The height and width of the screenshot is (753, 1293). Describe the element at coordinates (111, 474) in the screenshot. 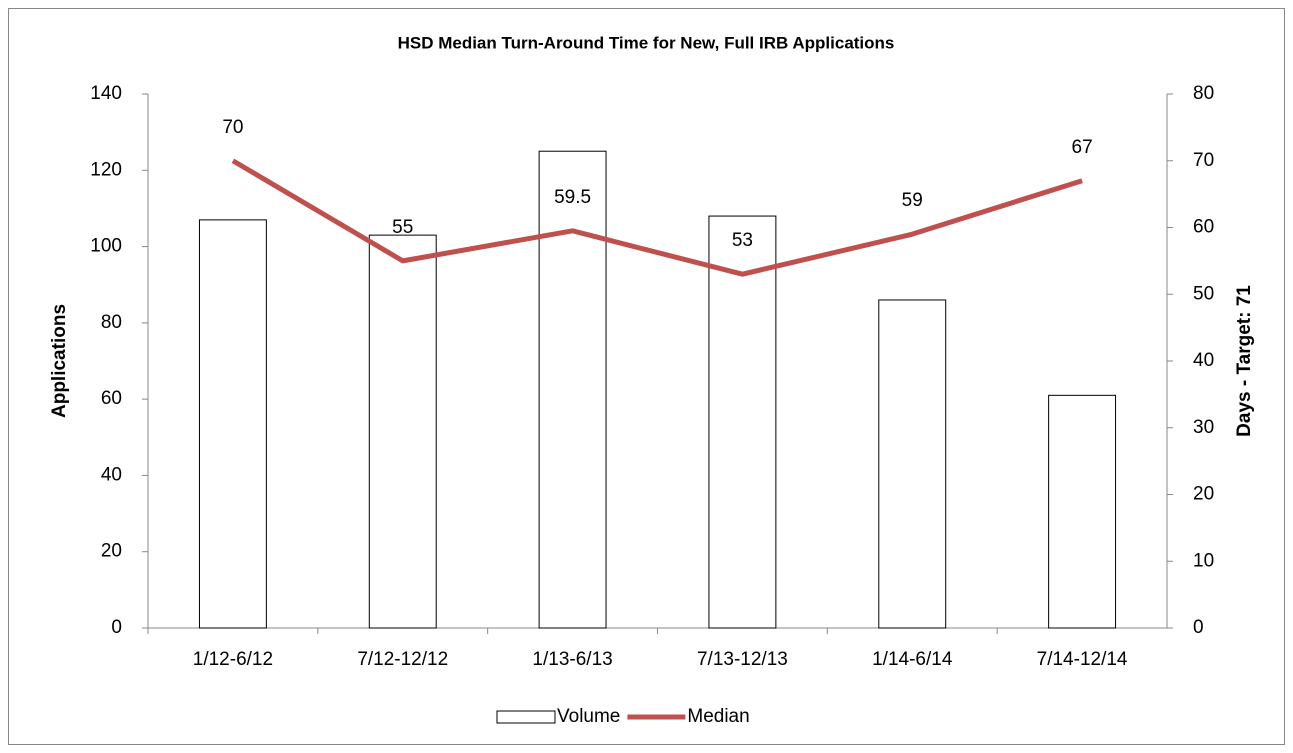

I see `y-tick-label: 40` at that location.